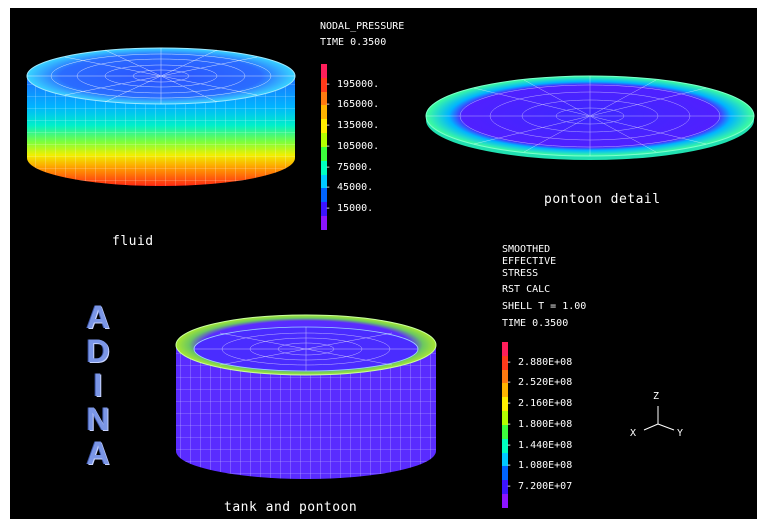  Describe the element at coordinates (529, 261) in the screenshot. I see `stress-legend-line-2: EFFECTIVE` at that location.